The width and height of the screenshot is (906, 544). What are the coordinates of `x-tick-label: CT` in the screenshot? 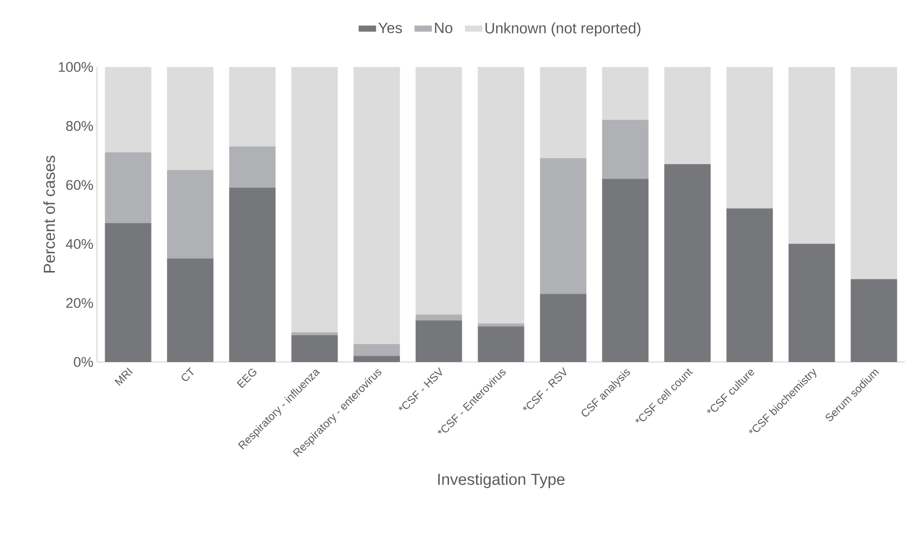 It's located at (188, 374).